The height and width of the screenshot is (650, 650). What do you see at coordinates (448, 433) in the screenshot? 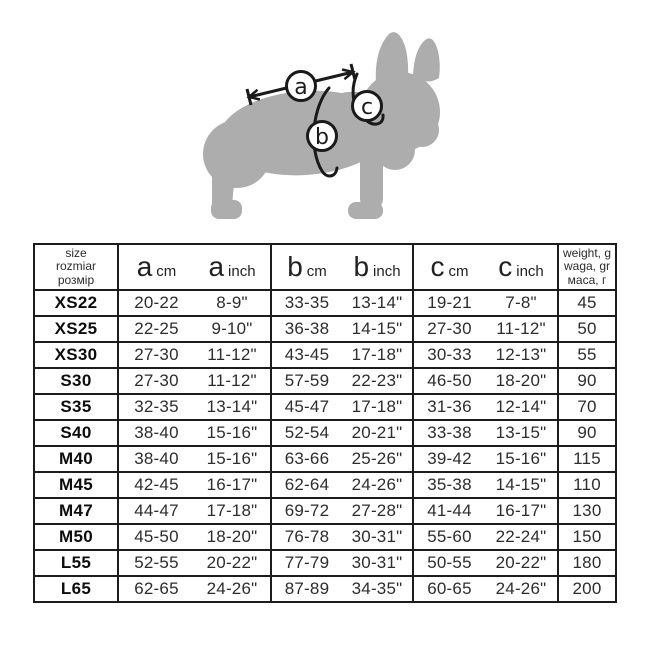
I see `c-cm-cell: 33-38` at bounding box center [448, 433].